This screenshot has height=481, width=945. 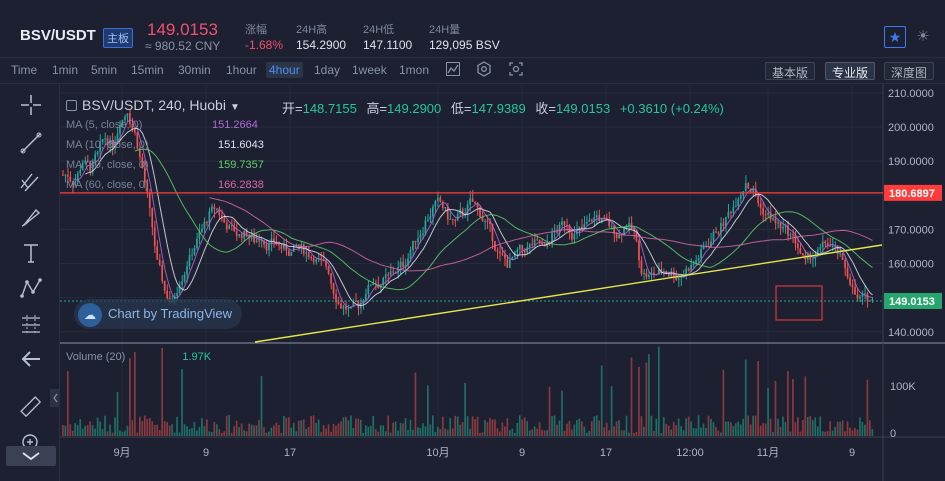 What do you see at coordinates (31, 181) in the screenshot?
I see `fib-lines-icon` at bounding box center [31, 181].